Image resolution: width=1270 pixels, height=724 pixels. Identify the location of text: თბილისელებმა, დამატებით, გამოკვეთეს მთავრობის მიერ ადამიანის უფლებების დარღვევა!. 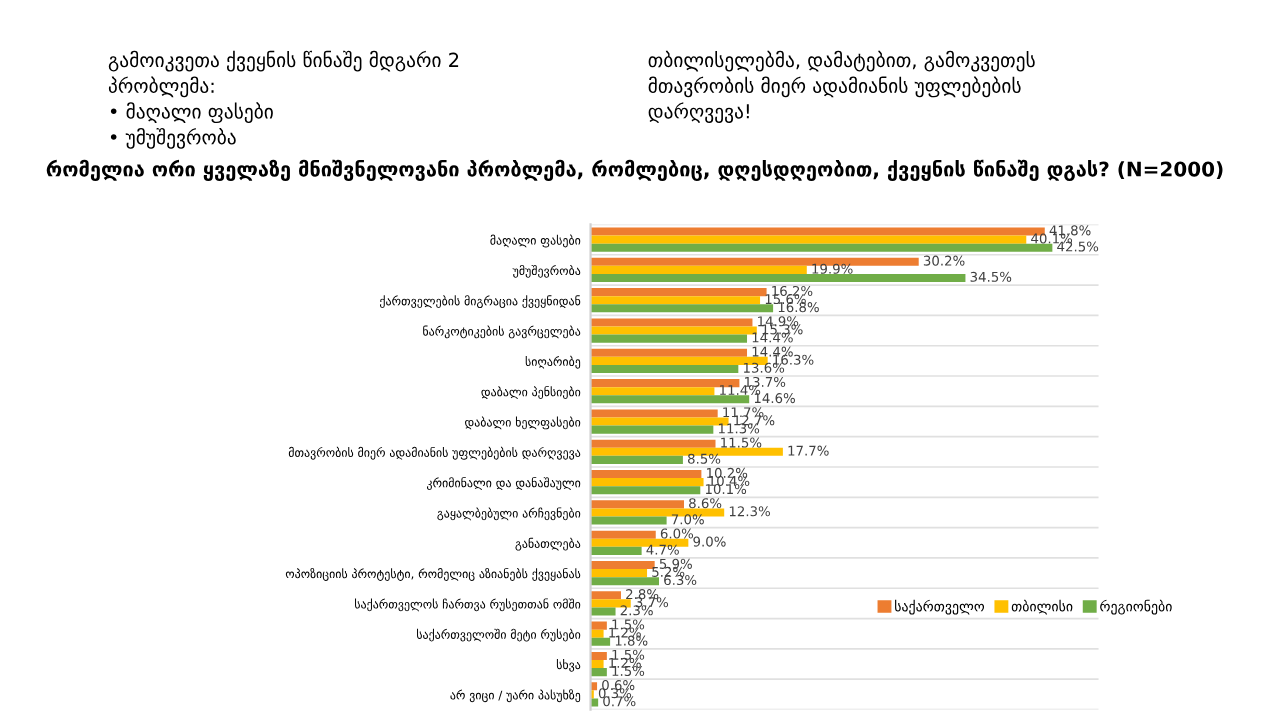
(841, 86).